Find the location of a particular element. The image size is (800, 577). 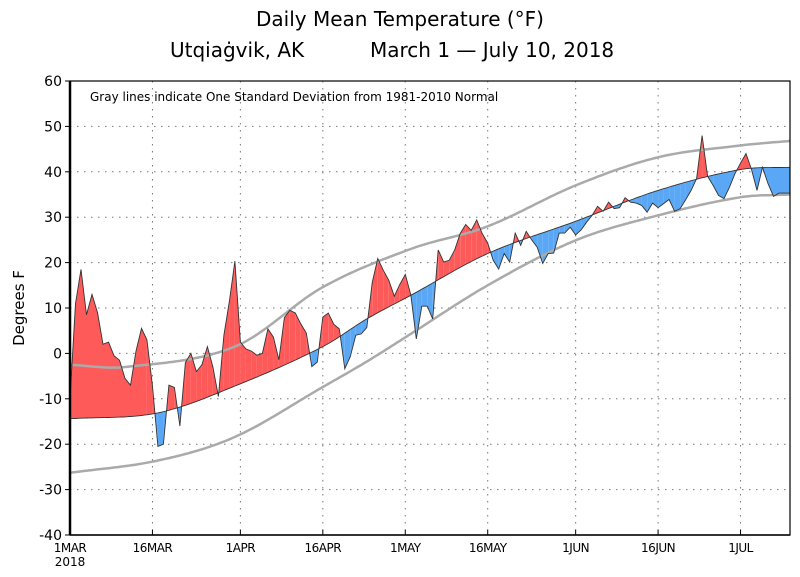

y-tick-label: 10 is located at coordinates (53, 309).